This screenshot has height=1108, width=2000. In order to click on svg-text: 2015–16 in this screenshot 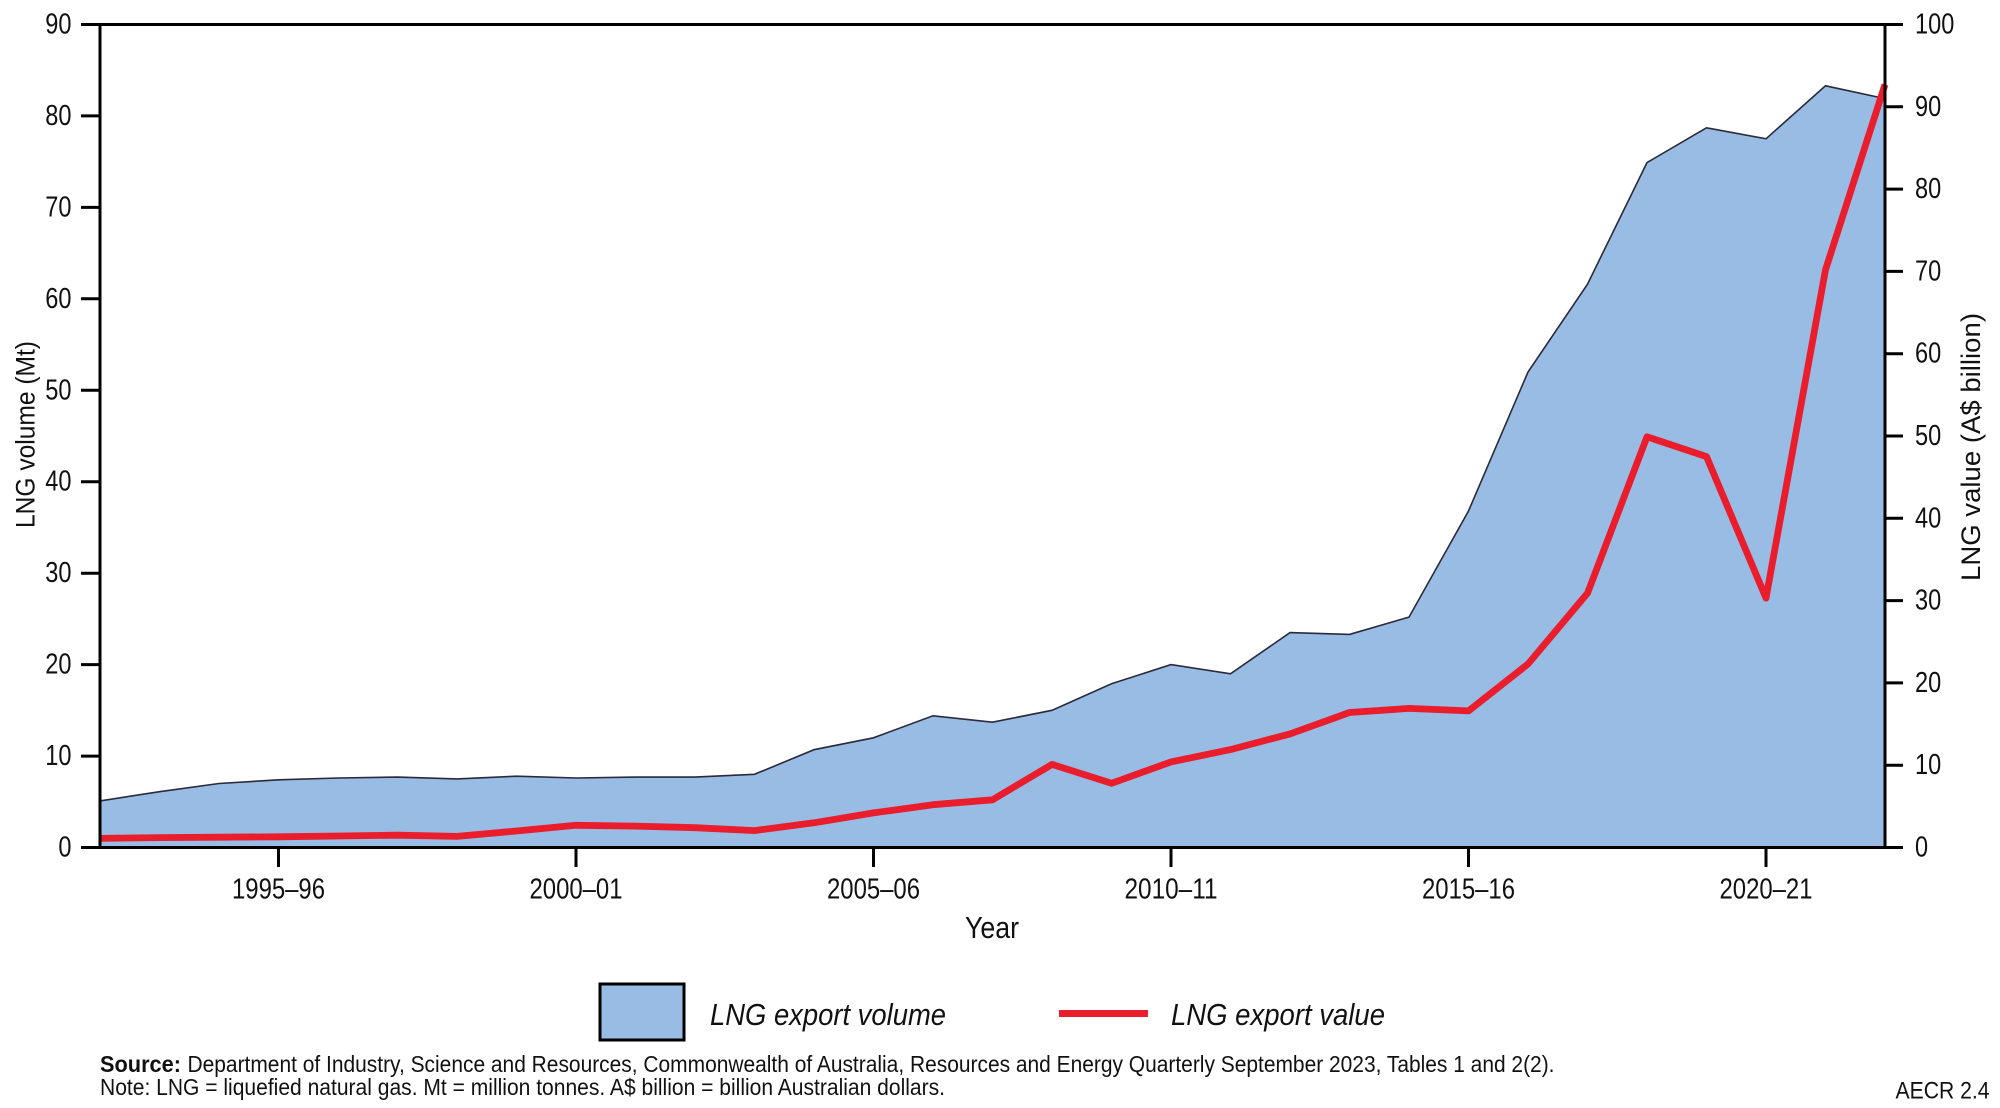, I will do `click(1468, 890)`.